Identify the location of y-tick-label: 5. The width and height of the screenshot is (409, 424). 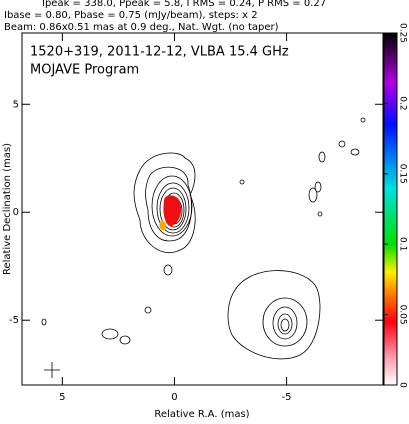
(16, 104).